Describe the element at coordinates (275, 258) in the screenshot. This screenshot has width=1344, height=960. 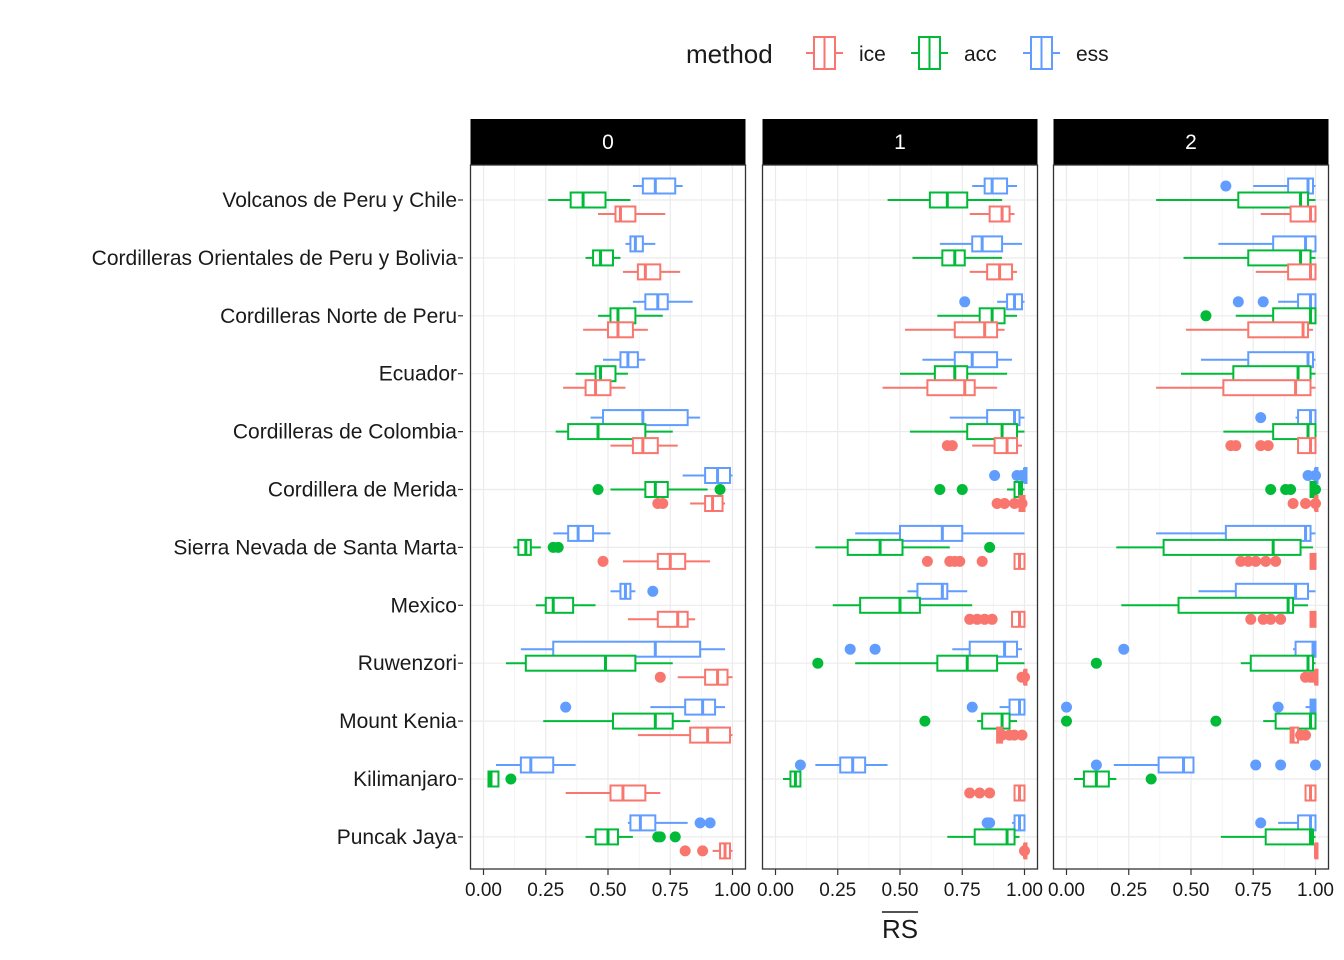
I see `category-label: Cordilleras Orientales de Peru y Bolivia` at that location.